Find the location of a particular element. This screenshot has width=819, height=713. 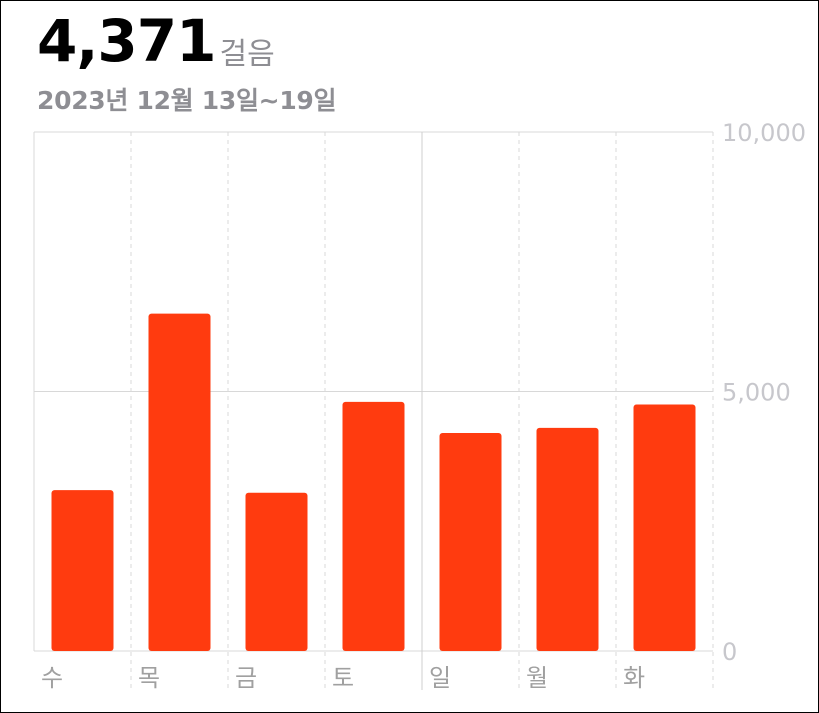

y-tick-label-2: 10,000 is located at coordinates (764, 133).